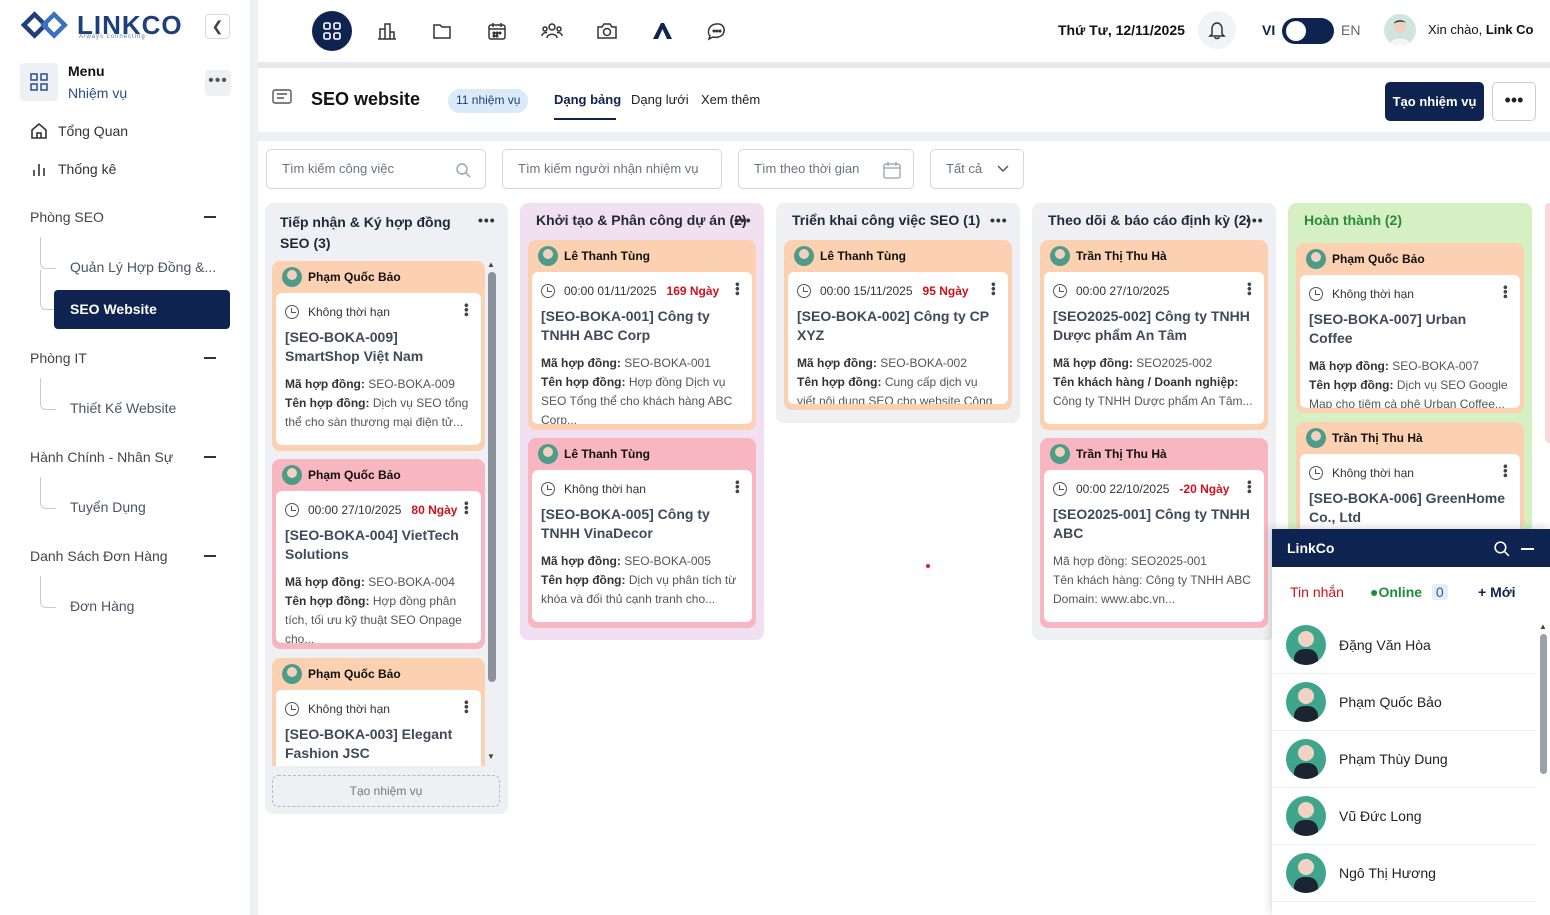  I want to click on sidebar-item-web-design: Thiết Kế Website, so click(123, 408).